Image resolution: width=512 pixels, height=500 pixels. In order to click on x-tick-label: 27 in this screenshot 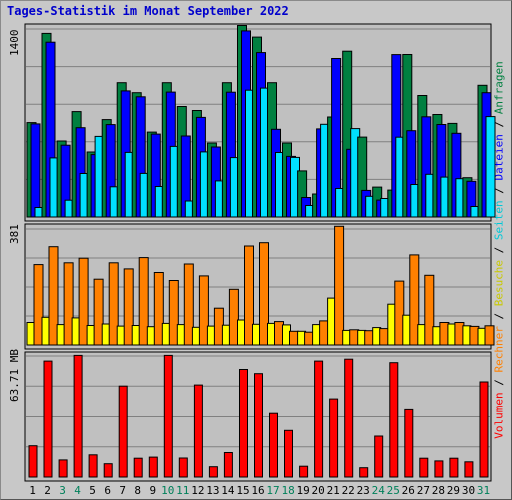, I will do `click(423, 490)`.